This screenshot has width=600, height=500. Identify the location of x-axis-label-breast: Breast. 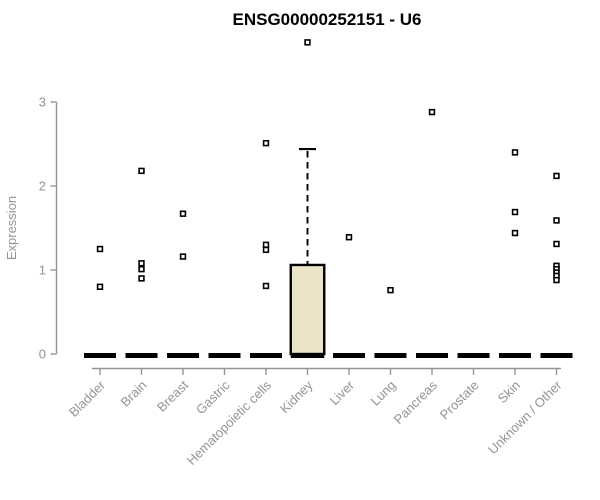
(172, 395).